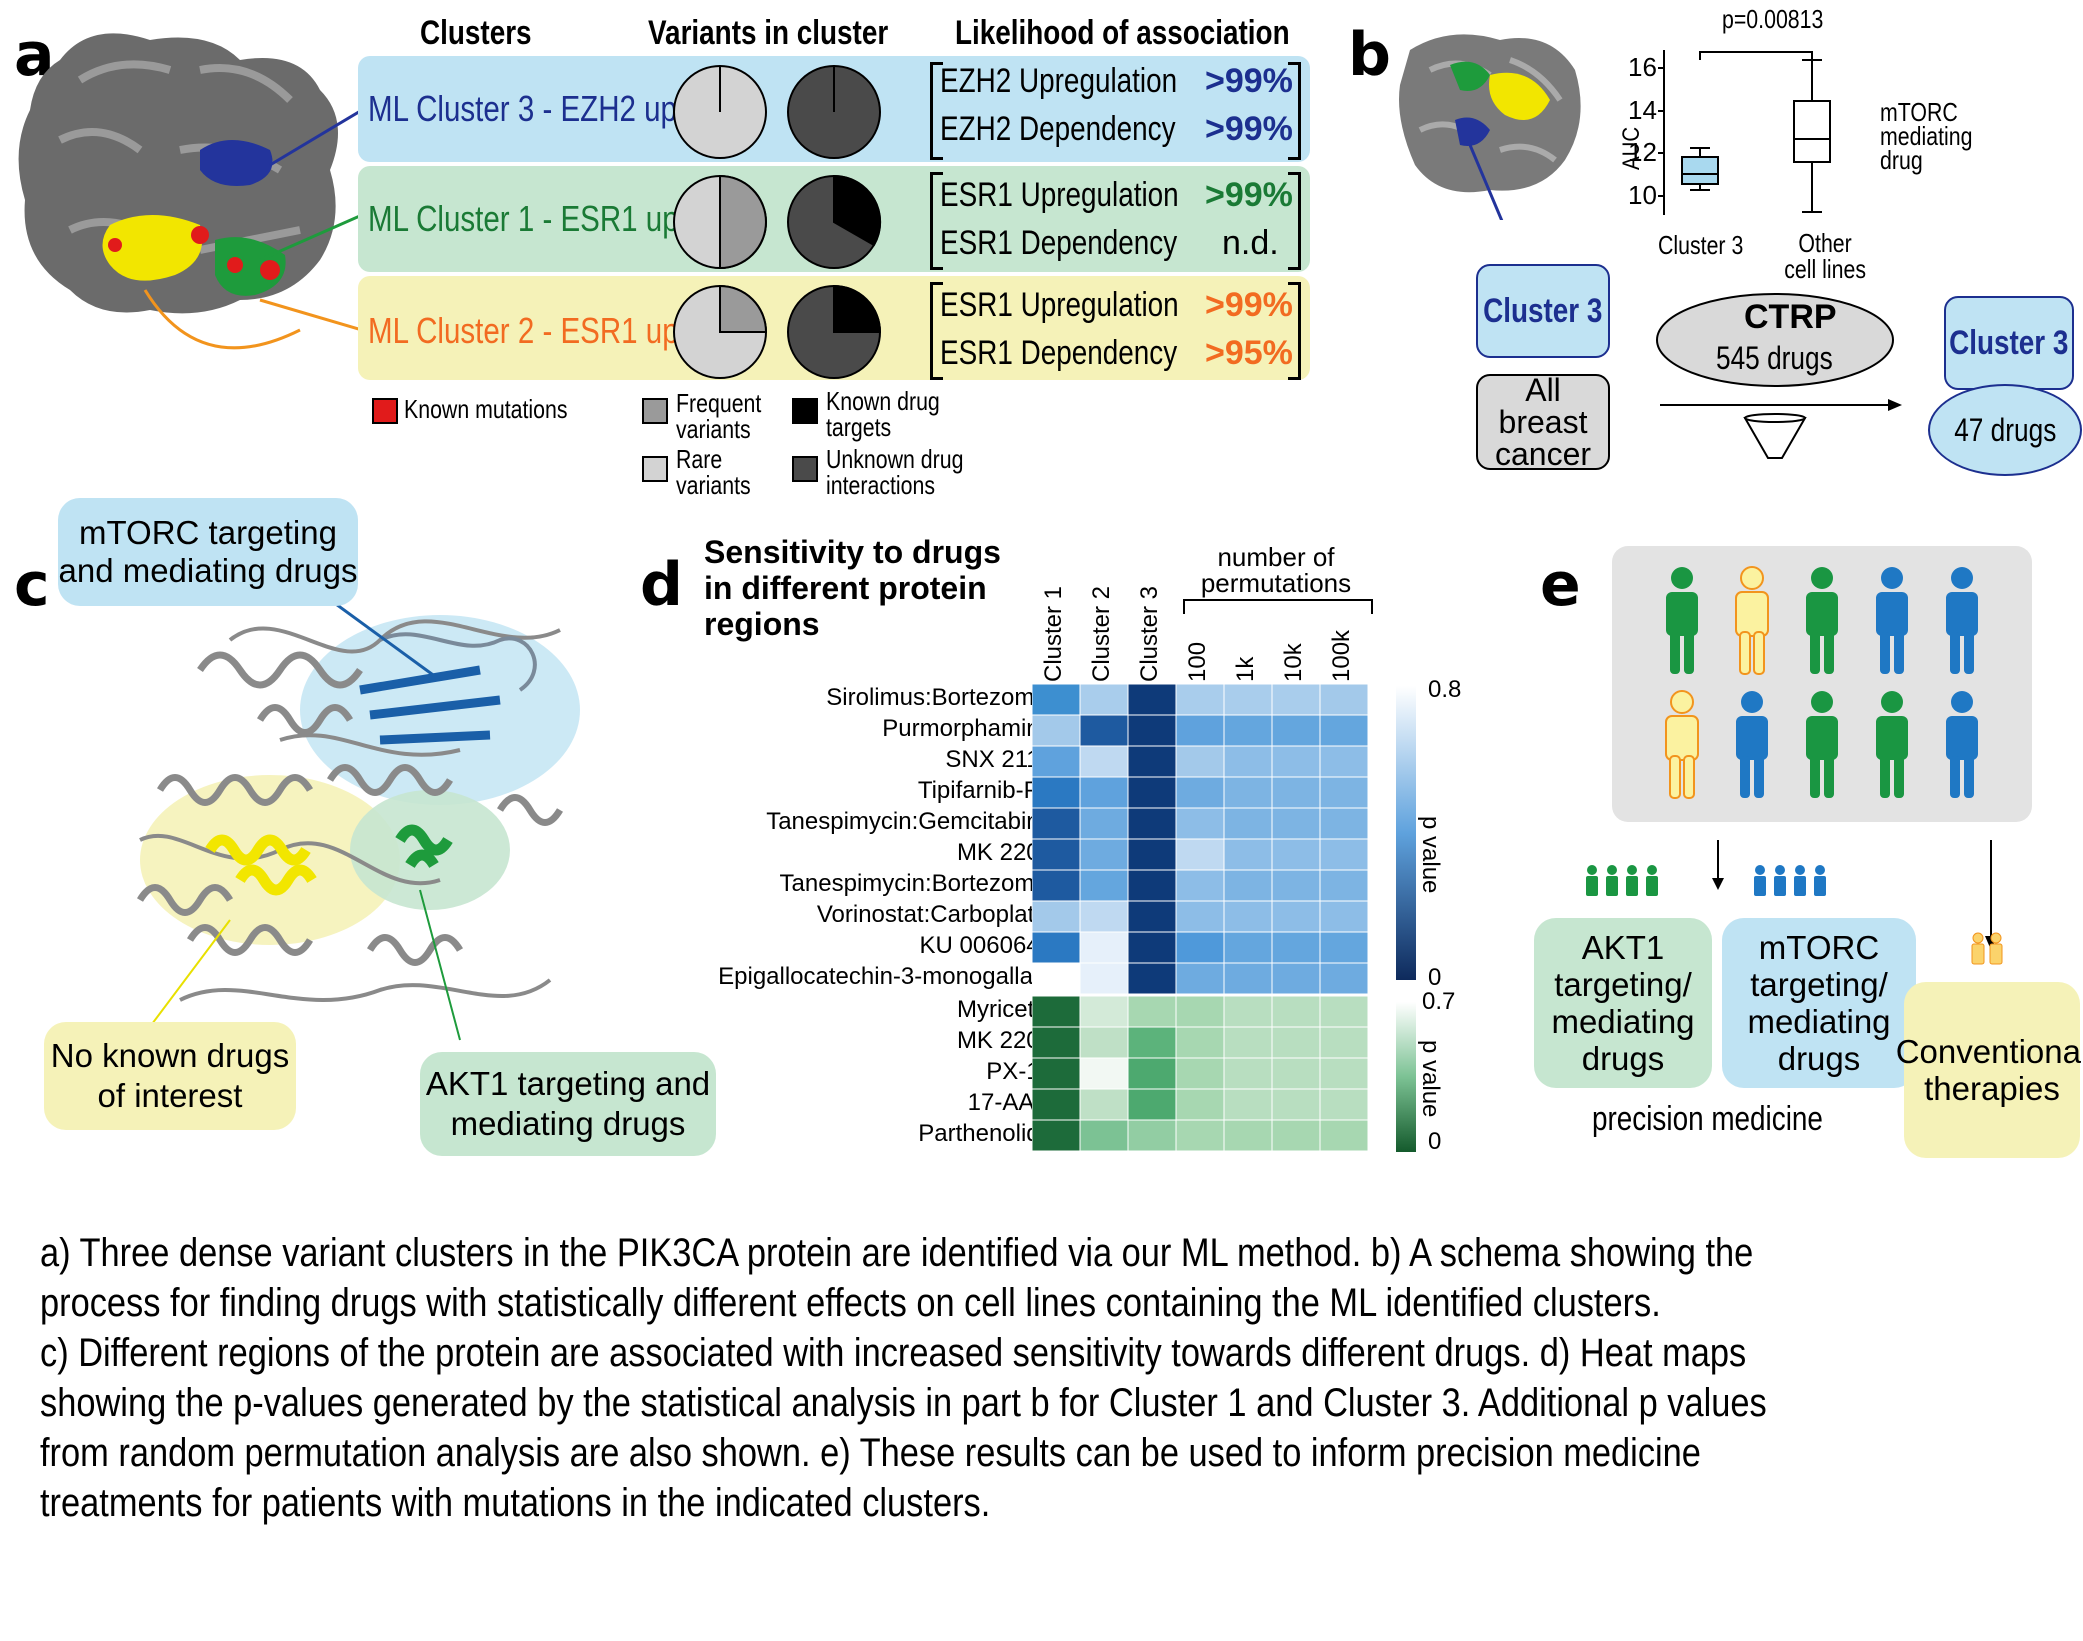  I want to click on ytick-16: 16, so click(1642, 67).